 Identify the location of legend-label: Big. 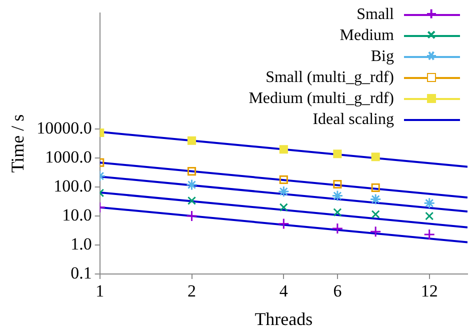
(382, 57).